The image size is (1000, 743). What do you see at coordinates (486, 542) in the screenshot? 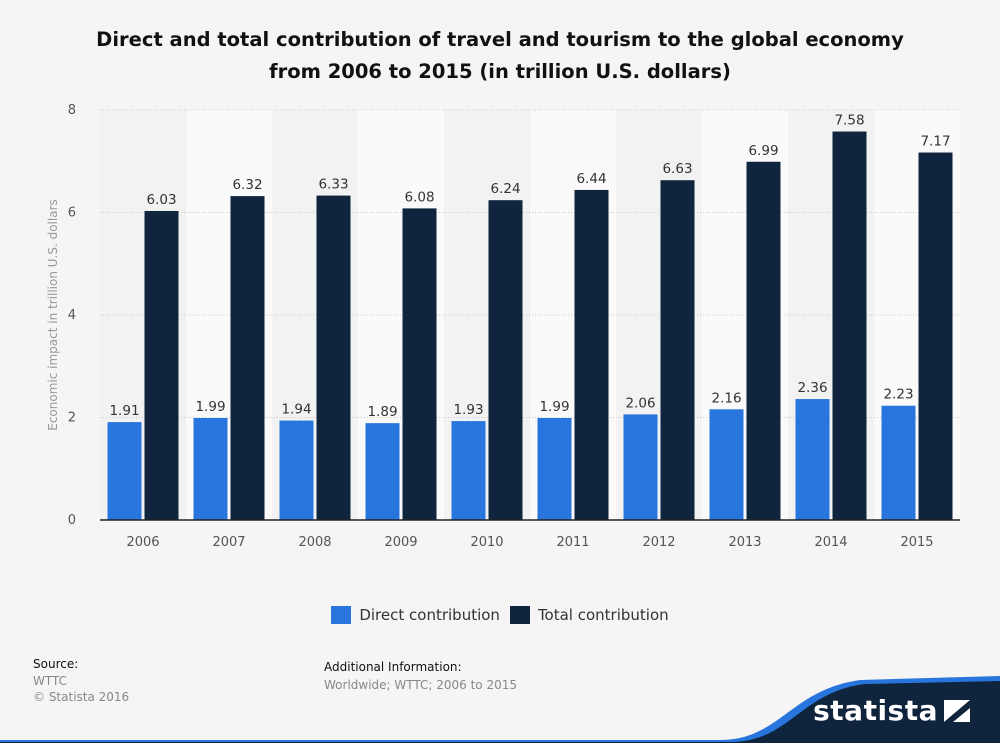
I see `x-tick-label: 2010` at bounding box center [486, 542].